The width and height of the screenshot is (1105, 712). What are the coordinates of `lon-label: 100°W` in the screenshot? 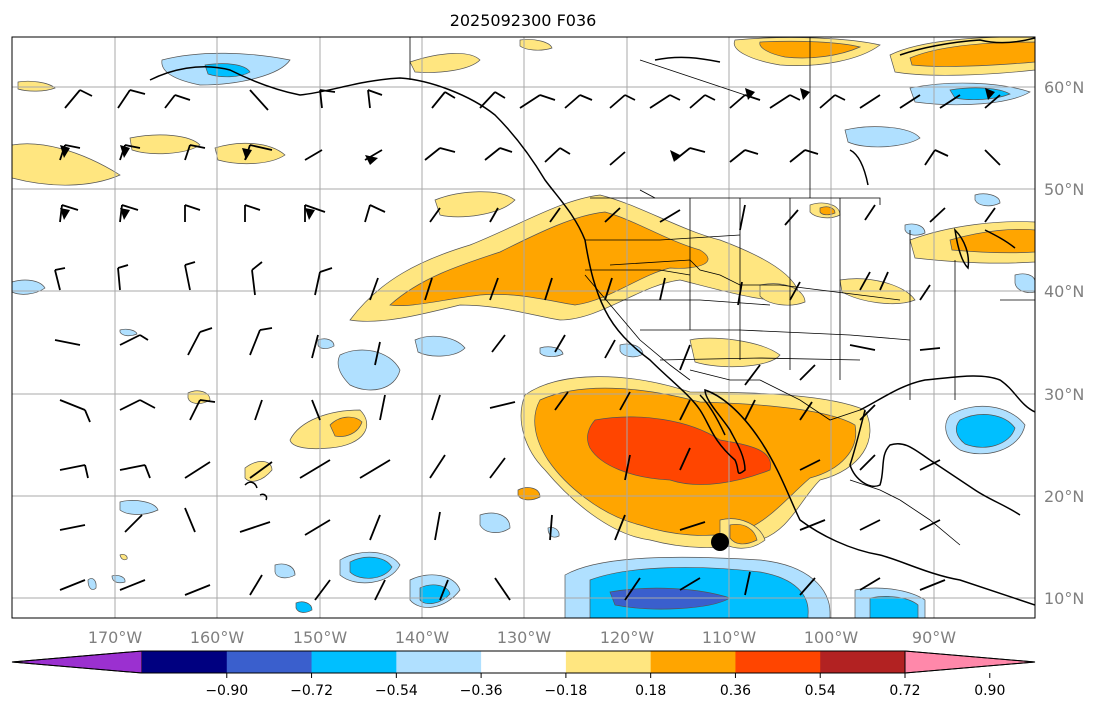 It's located at (831, 637).